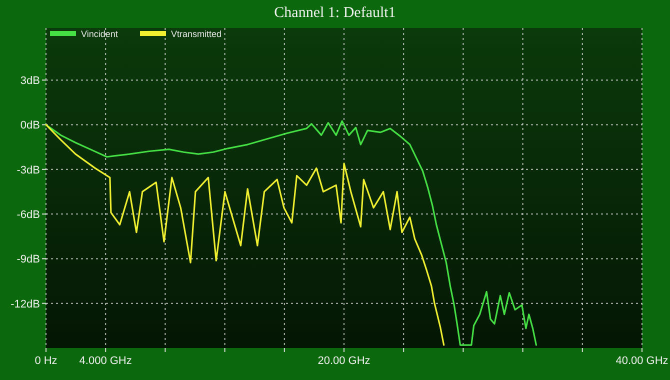 The image size is (670, 380). Describe the element at coordinates (99, 34) in the screenshot. I see `legend-label: Vincident` at that location.